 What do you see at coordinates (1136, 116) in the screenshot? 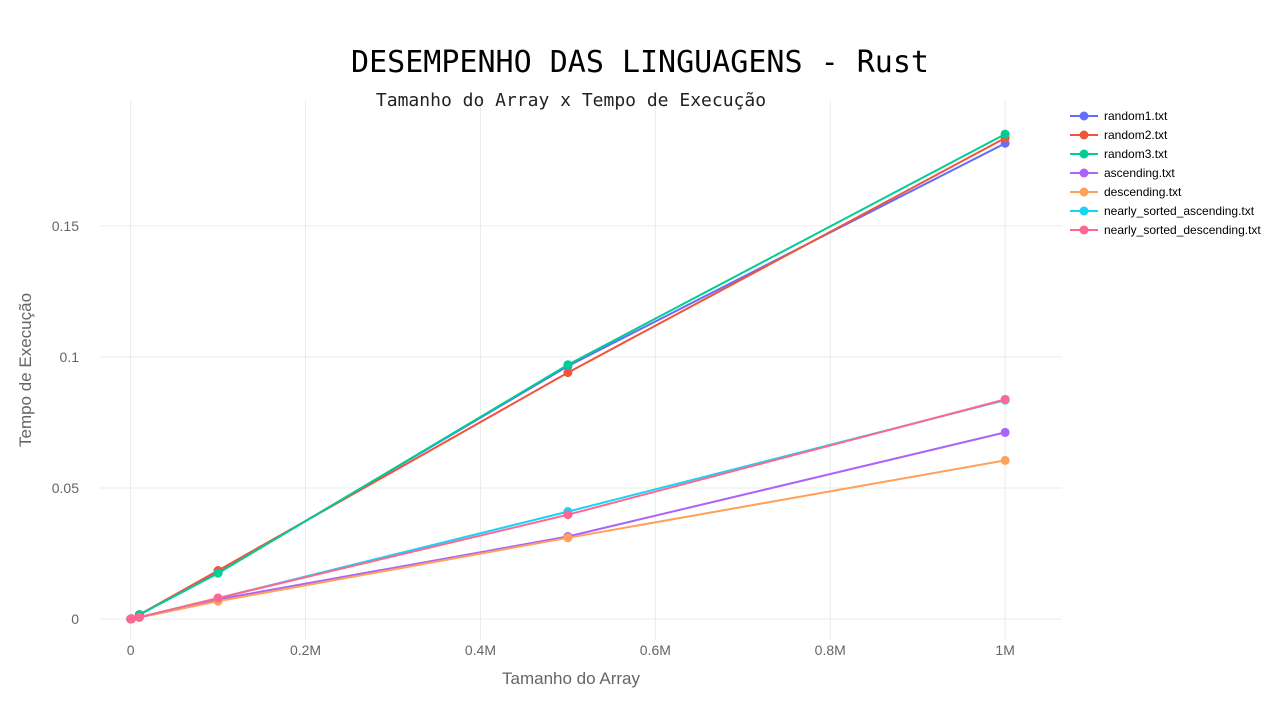
I see `legend-label: random1.txt` at bounding box center [1136, 116].